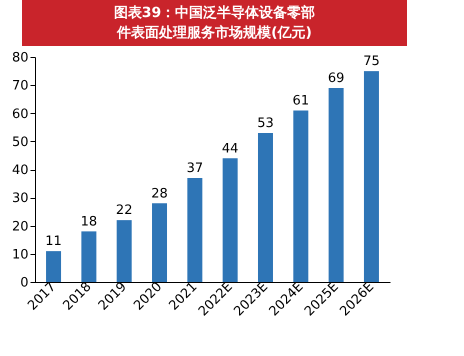 The width and height of the screenshot is (464, 356). What do you see at coordinates (20, 226) in the screenshot?
I see `y-tick-label: 20` at bounding box center [20, 226].